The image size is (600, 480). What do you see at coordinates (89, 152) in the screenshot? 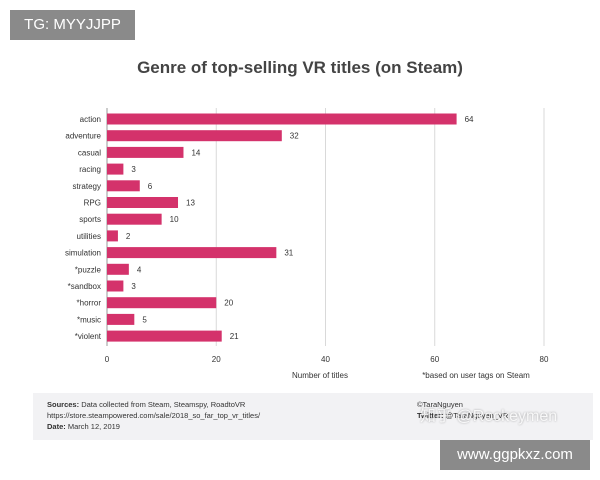
I see `category-label: casual` at bounding box center [89, 152].